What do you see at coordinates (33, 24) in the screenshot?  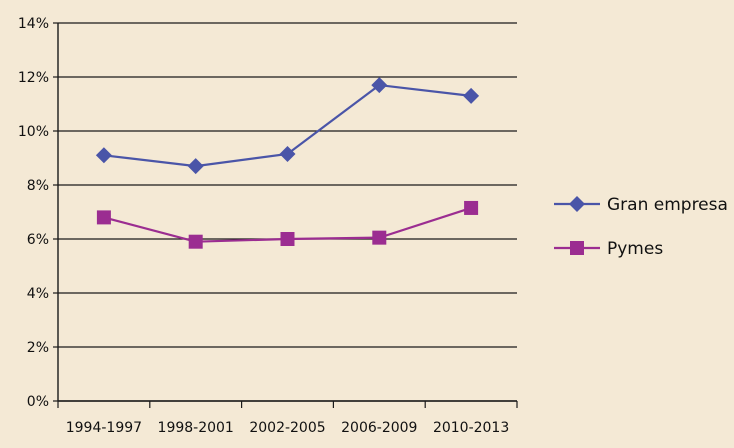 I see `y-tick-label: 14%` at bounding box center [33, 24].